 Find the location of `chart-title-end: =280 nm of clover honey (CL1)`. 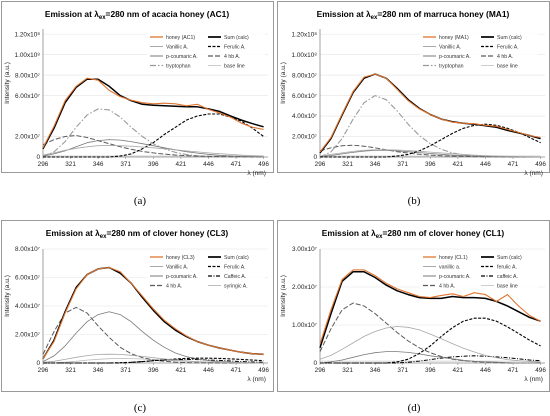

chart-title-end: =280 nm of clover honey (CL1) is located at coordinates (443, 233).